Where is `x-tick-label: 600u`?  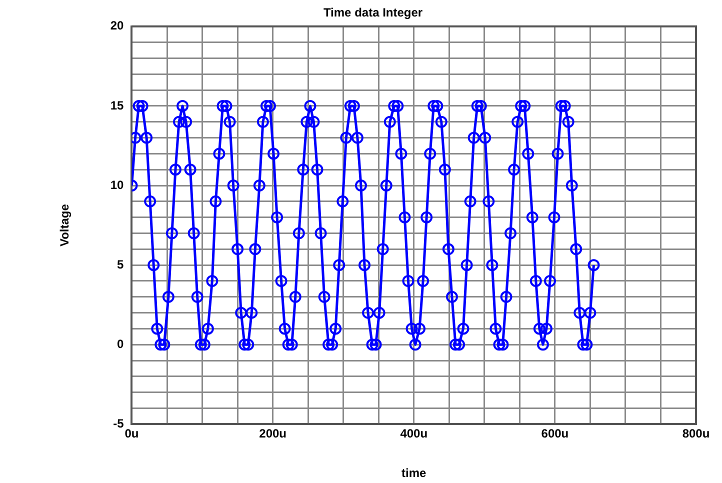 x-tick-label: 600u is located at coordinates (555, 433).